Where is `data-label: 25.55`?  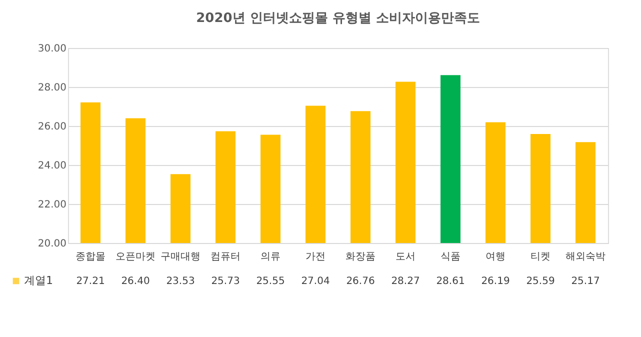
data-label: 25.55 is located at coordinates (270, 281).